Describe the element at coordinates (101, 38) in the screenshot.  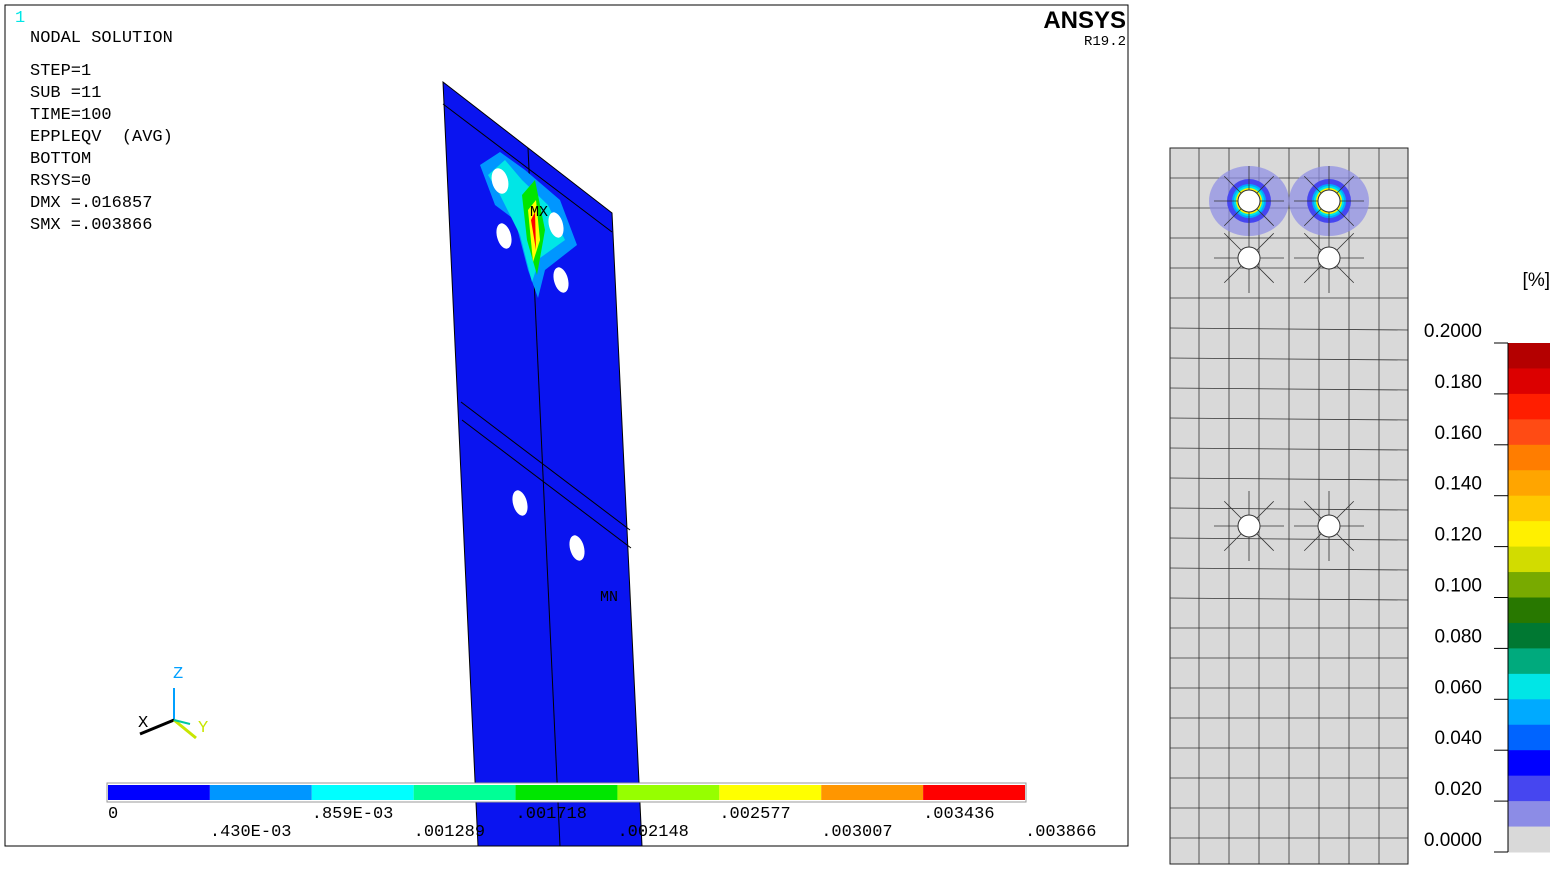
I see `info-line: NODAL SOLUTION` at that location.